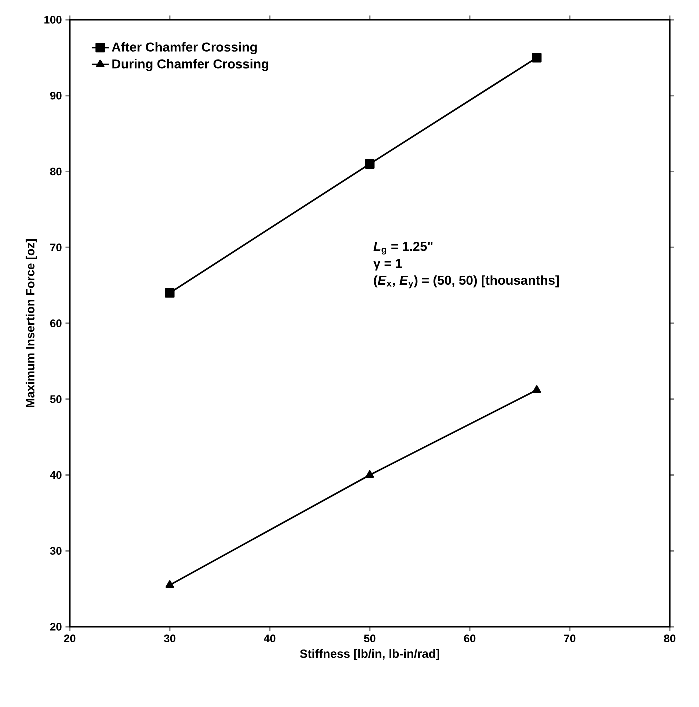  I want to click on x-tick-label: 50, so click(370, 638).